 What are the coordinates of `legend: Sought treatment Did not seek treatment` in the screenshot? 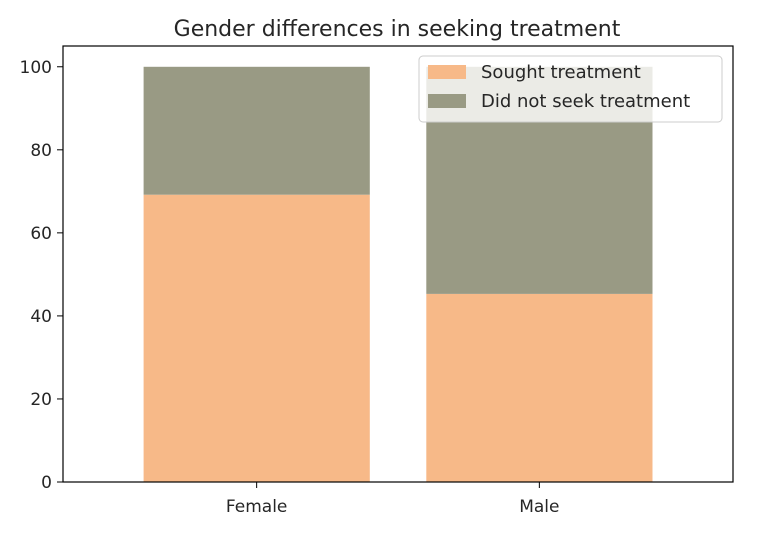 It's located at (570, 89).